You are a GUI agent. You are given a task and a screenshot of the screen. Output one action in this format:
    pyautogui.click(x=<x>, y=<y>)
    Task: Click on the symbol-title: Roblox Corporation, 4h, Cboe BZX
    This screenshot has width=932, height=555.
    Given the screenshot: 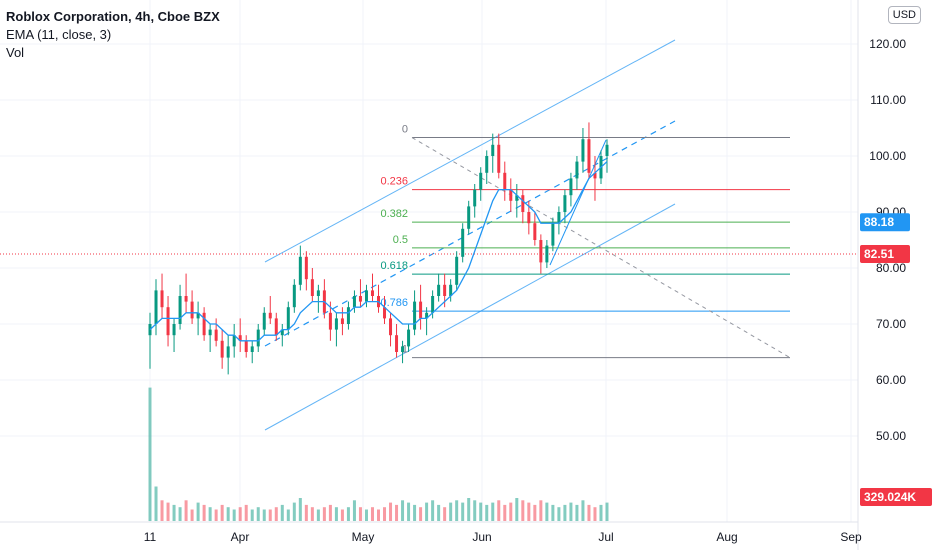 What is the action you would take?
    pyautogui.click(x=113, y=16)
    